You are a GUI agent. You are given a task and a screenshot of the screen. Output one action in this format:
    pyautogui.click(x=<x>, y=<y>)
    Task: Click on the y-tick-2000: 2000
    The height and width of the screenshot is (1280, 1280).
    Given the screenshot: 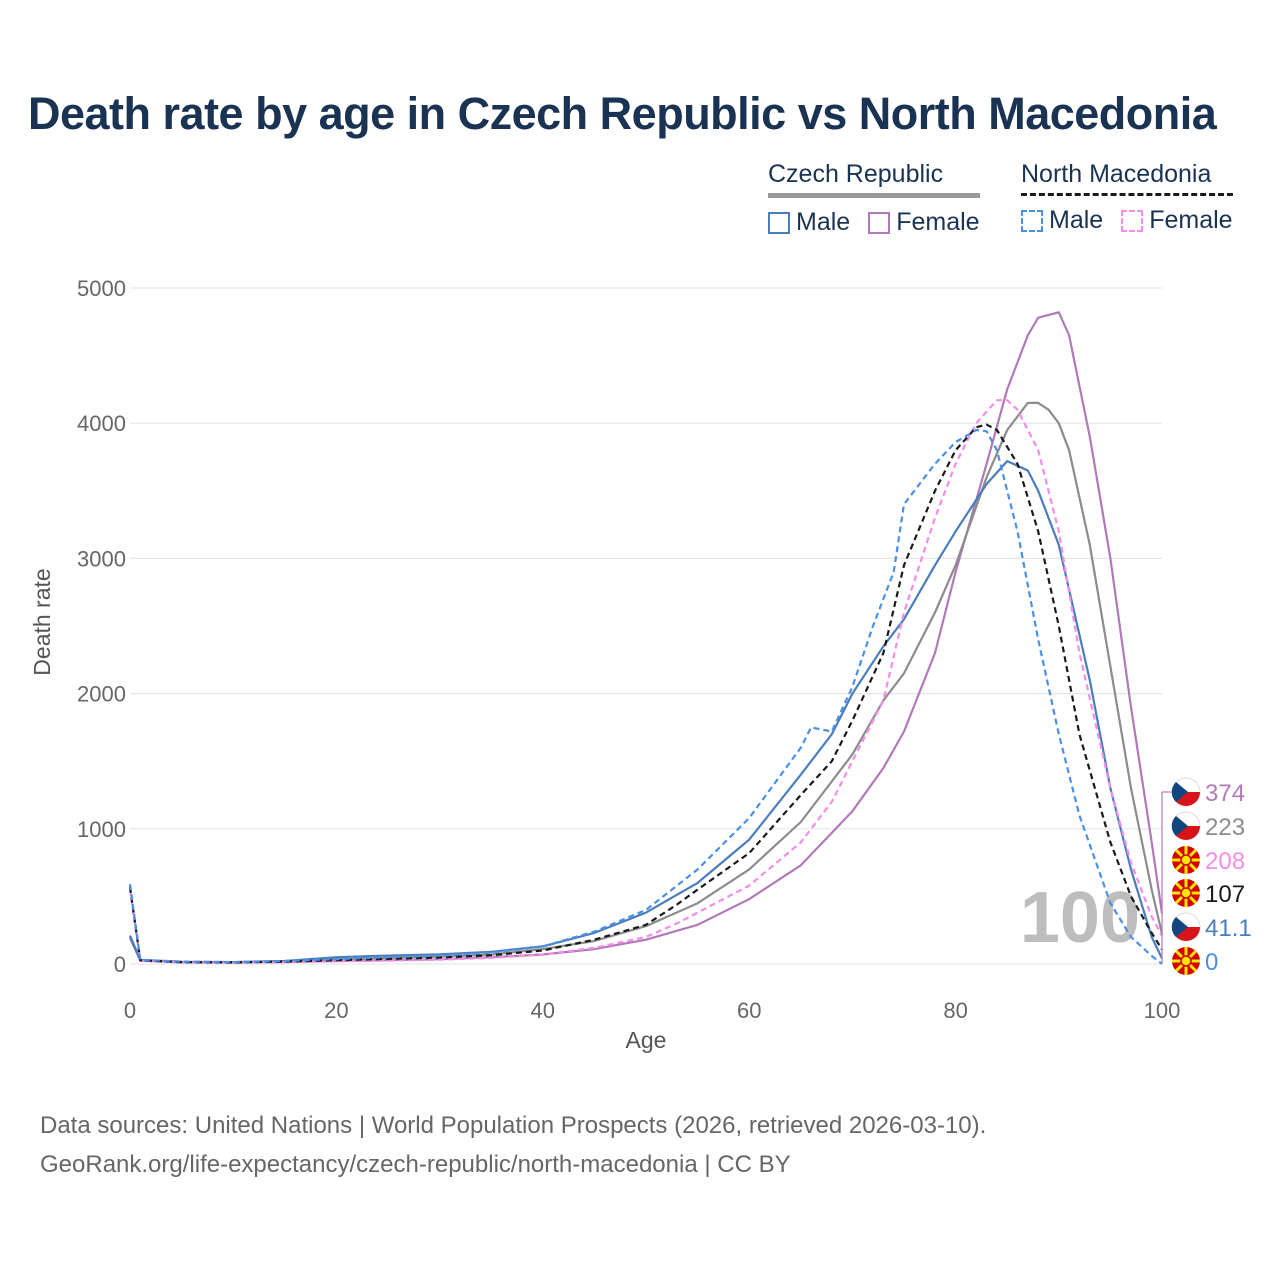 What is the action you would take?
    pyautogui.click(x=101, y=694)
    